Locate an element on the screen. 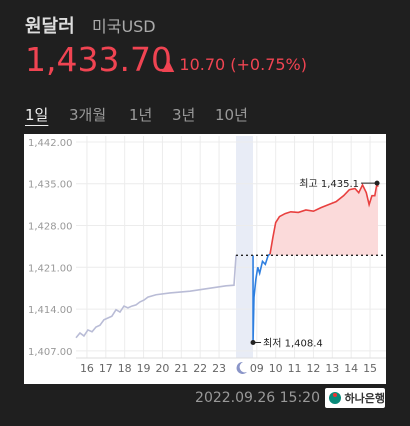 The image size is (410, 426). bank-name: 하나은행 is located at coordinates (364, 398).